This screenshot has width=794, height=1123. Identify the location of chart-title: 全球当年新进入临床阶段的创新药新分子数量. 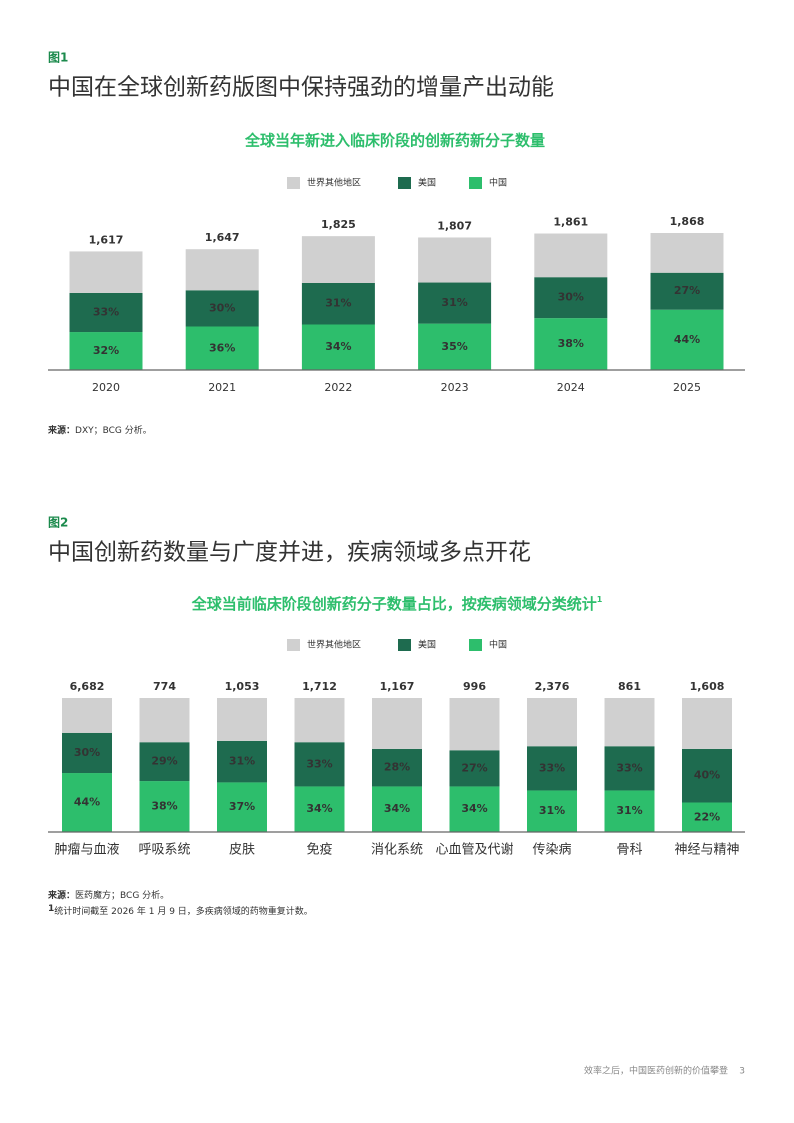
(394, 141).